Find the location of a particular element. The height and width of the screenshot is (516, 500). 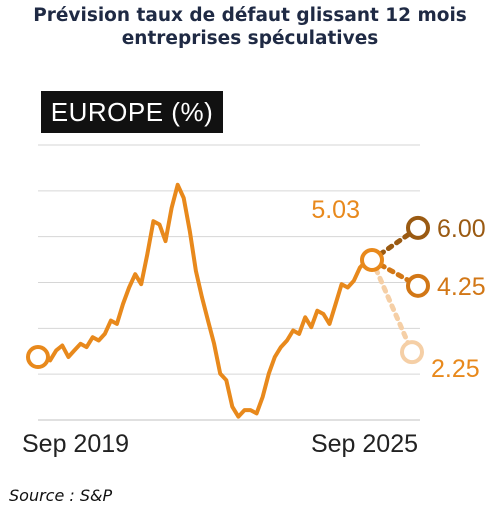

forecast-low-dashed-line is located at coordinates (392, 306).